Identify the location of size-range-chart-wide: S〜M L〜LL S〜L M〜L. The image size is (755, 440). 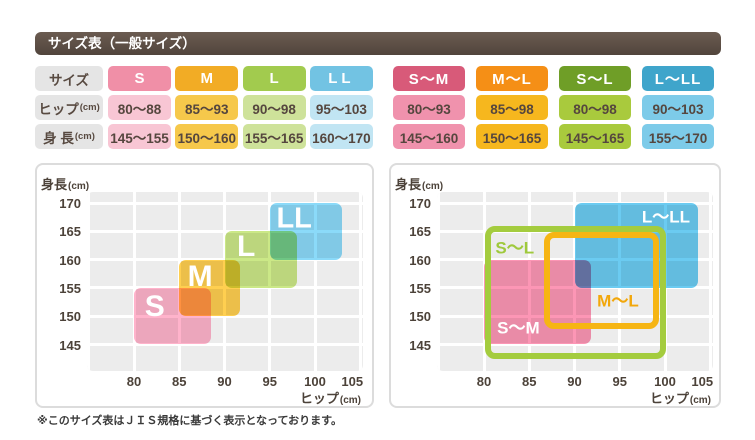
(575, 281).